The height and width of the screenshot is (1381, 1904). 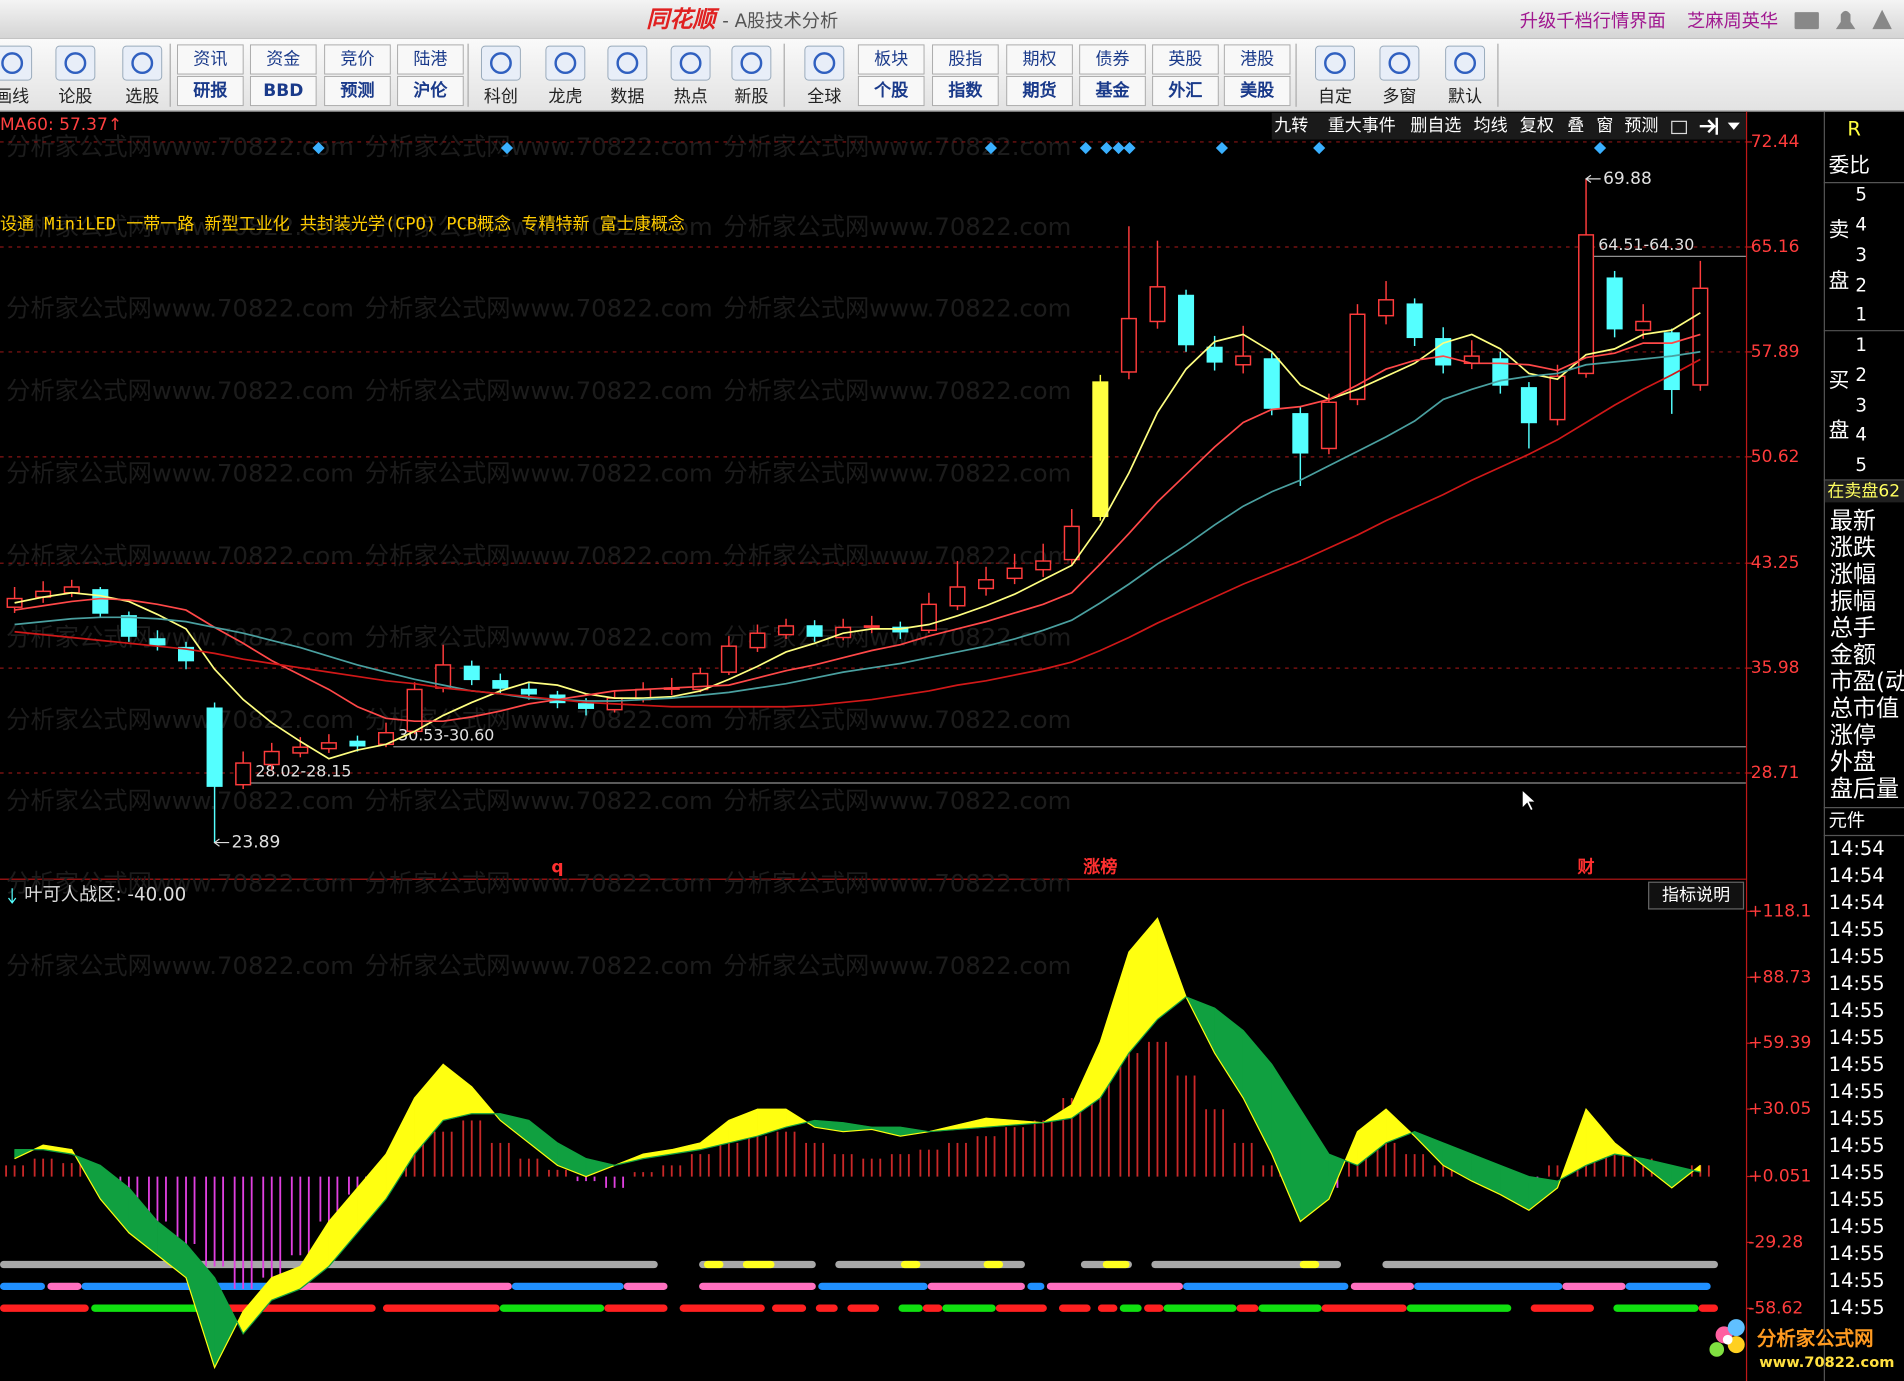 I want to click on toolbar-button: 期权, so click(x=1040, y=59).